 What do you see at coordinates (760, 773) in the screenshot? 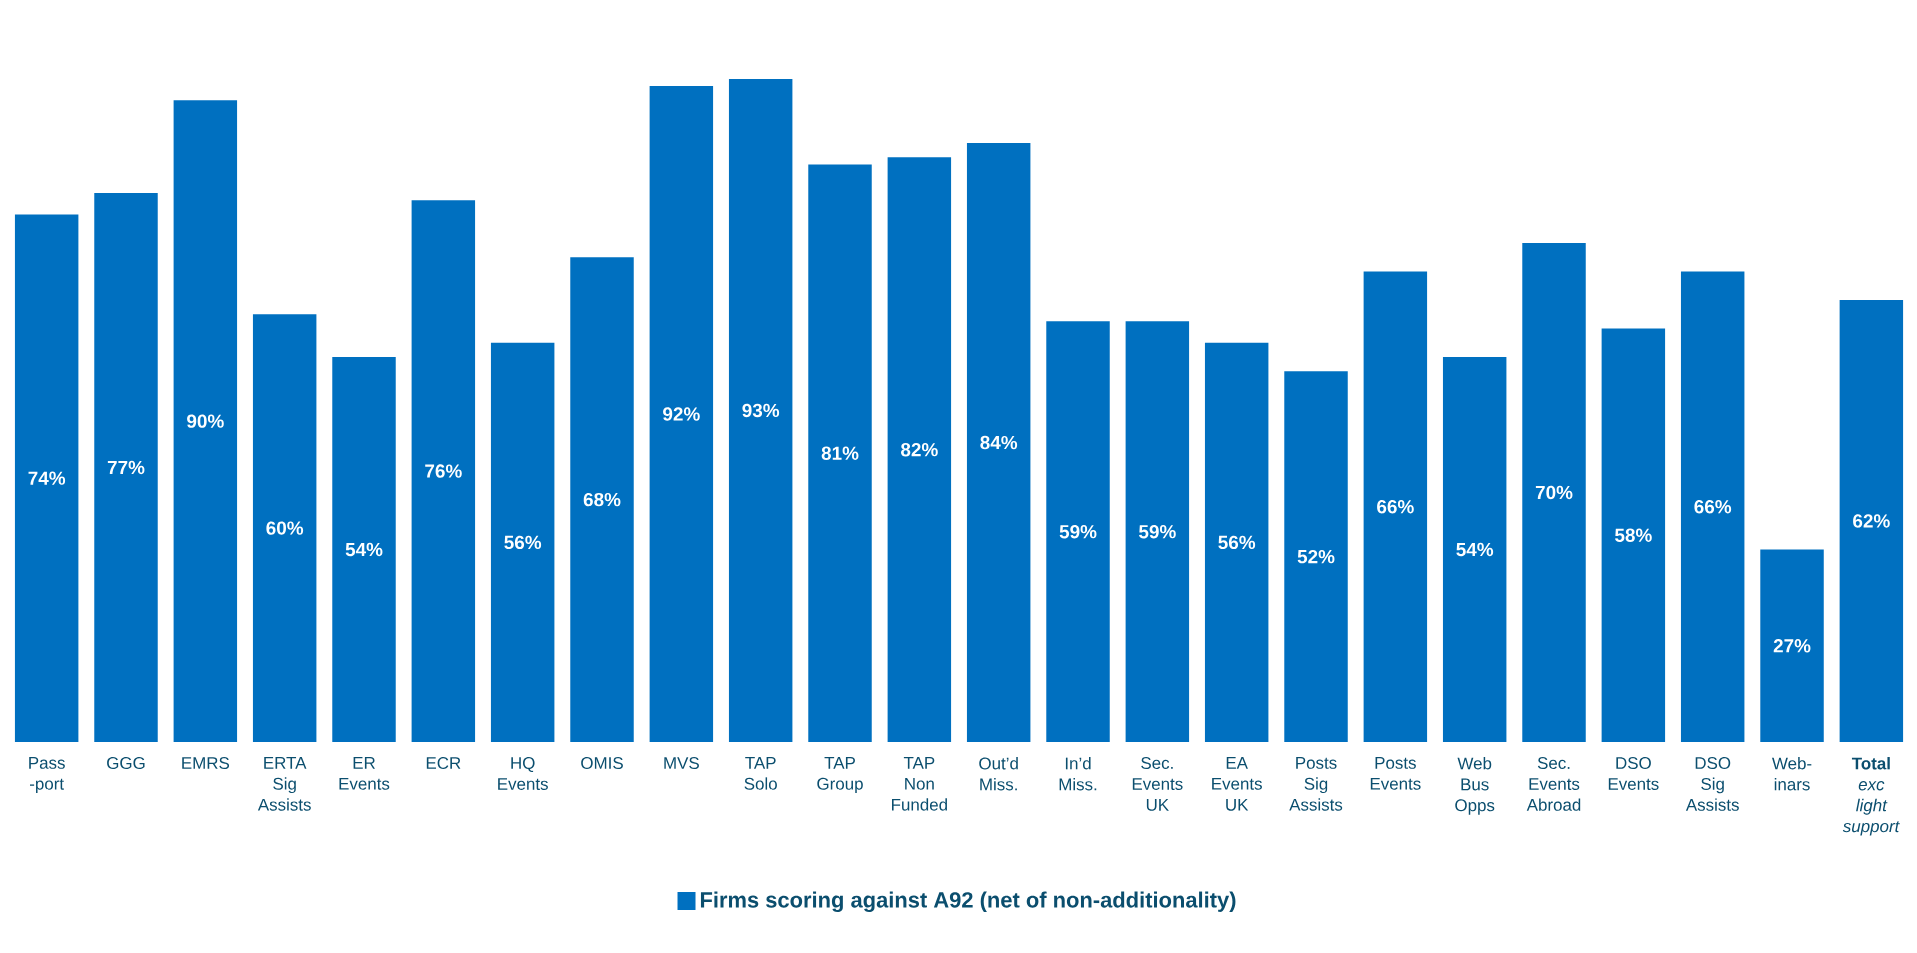
I see `x-tick-label: TAP Solo` at bounding box center [760, 773].